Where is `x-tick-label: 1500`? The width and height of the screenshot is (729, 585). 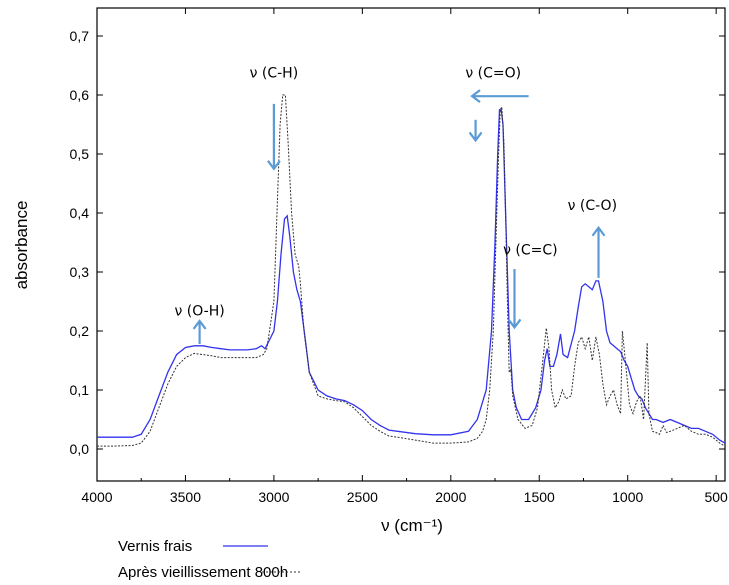 x-tick-label: 1500 is located at coordinates (539, 497).